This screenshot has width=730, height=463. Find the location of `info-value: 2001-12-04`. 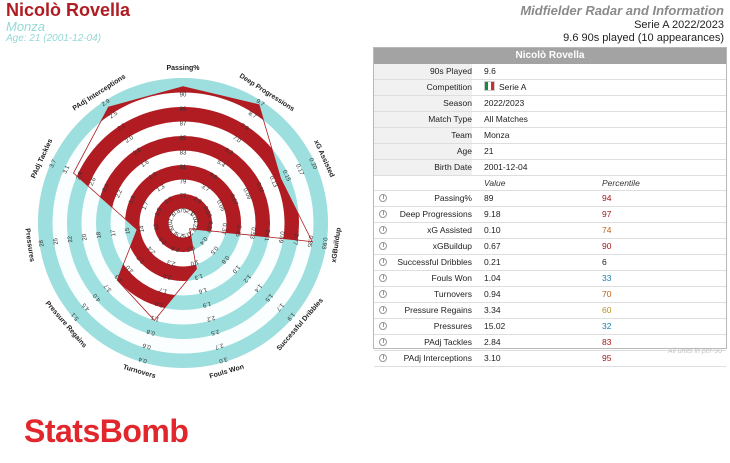

info-value: 2001-12-04 is located at coordinates (505, 167).